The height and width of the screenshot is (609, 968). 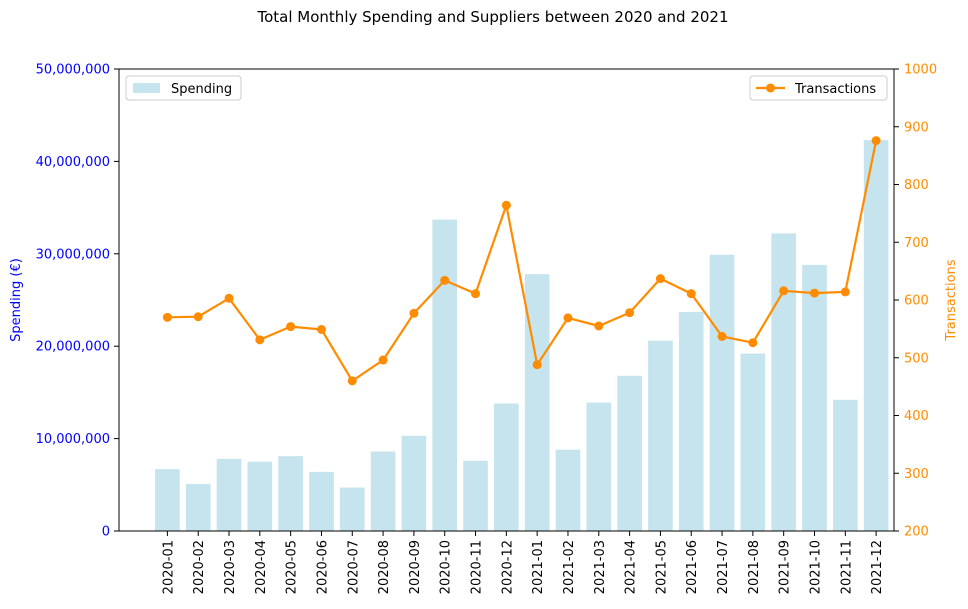 What do you see at coordinates (785, 567) in the screenshot?
I see `x-tick-label: 2021-09` at bounding box center [785, 567].